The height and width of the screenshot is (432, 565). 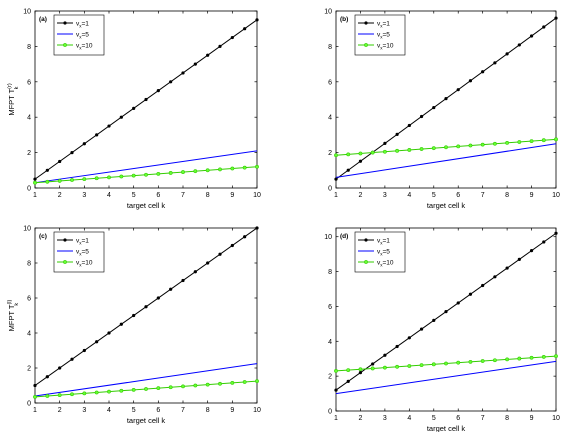 What do you see at coordinates (409, 418) in the screenshot?
I see `x-tick-label: 4` at bounding box center [409, 418].